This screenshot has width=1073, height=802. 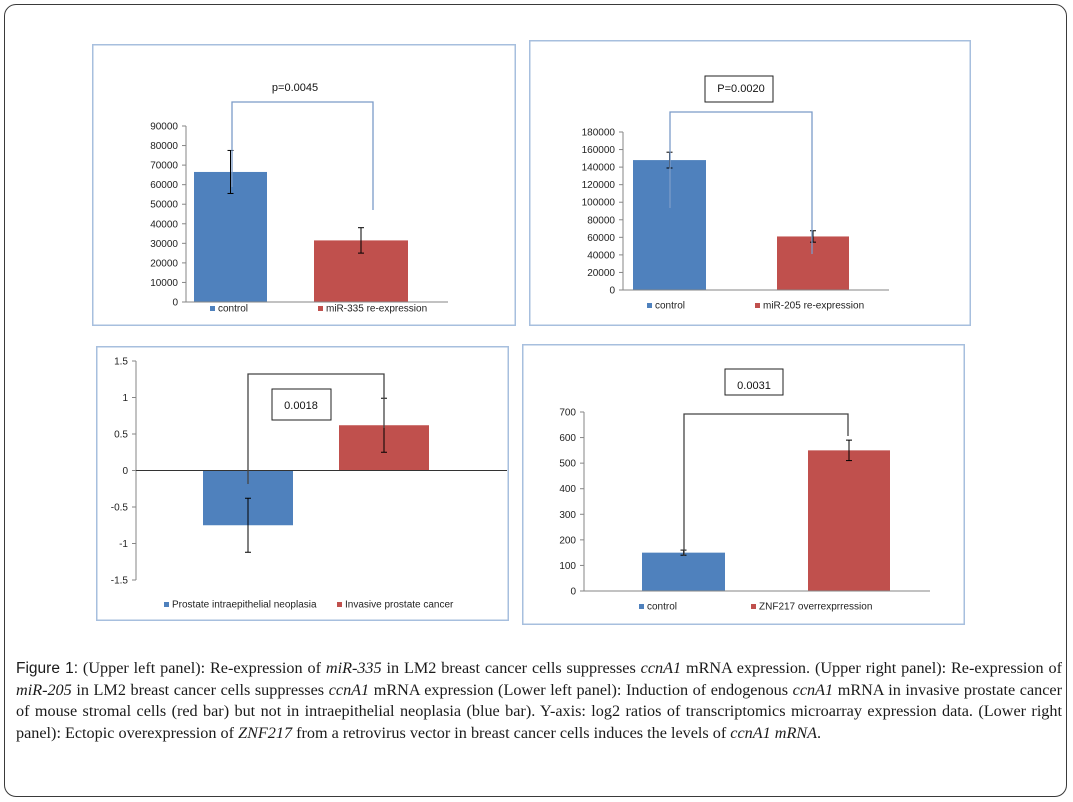 What do you see at coordinates (44, 689) in the screenshot?
I see `caption-gene-name: miR-205` at bounding box center [44, 689].